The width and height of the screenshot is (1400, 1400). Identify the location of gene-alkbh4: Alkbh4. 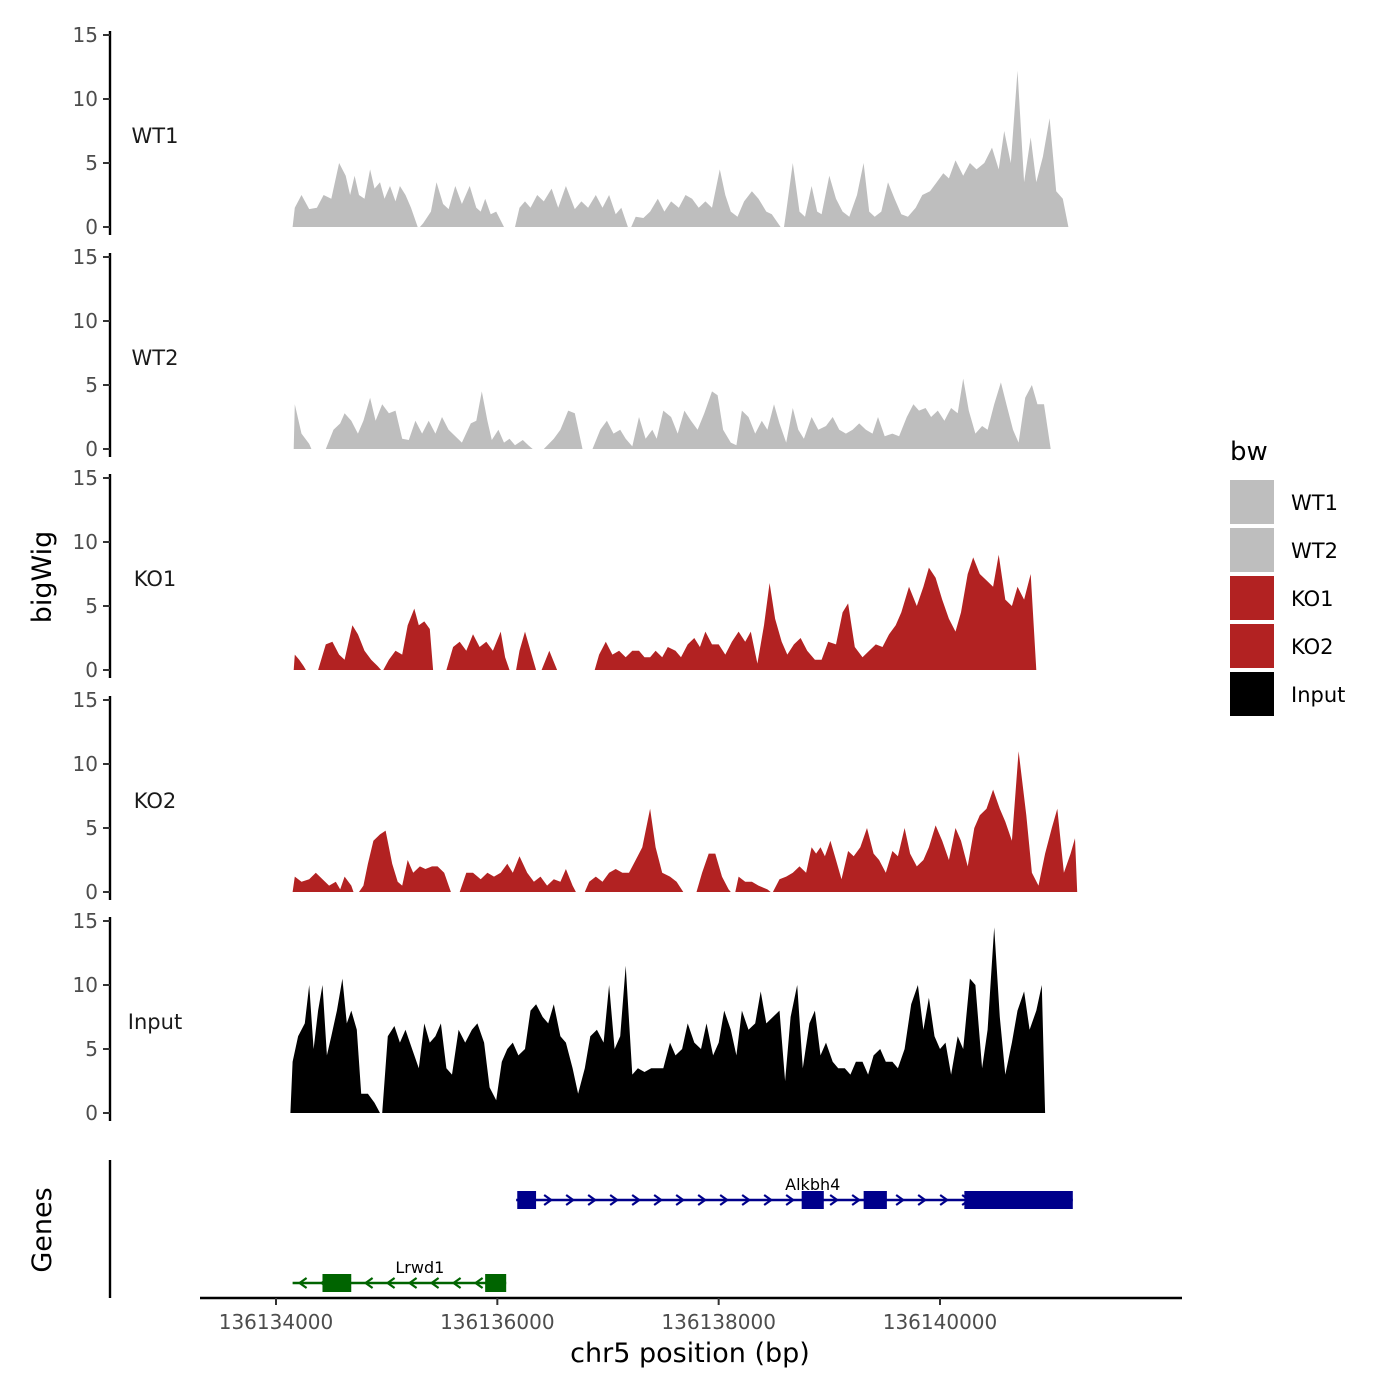
(794, 1192).